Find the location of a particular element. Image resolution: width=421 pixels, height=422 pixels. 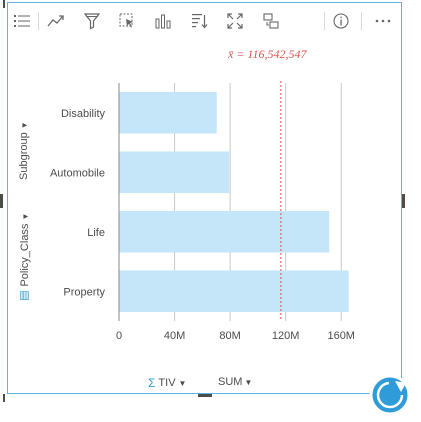

x-tick-label: 0 is located at coordinates (119, 336).